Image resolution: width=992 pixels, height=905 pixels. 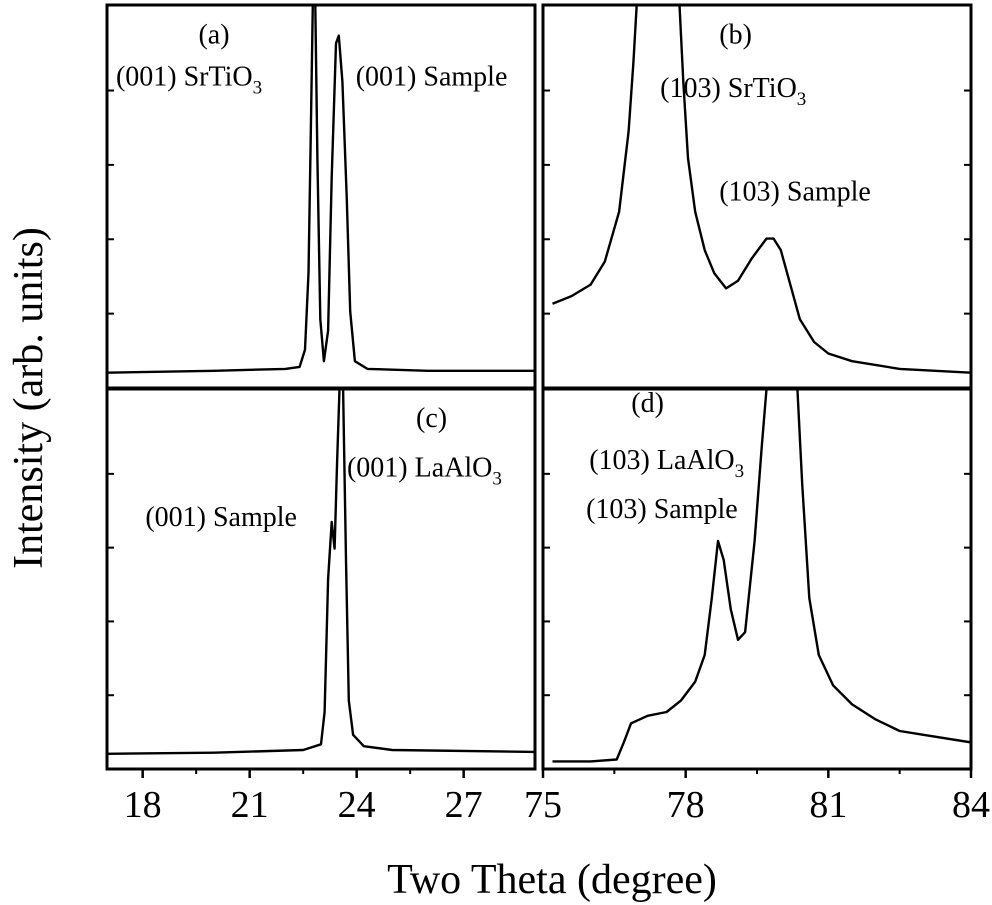 I want to click on x-tick-label: 75, so click(x=543, y=805).